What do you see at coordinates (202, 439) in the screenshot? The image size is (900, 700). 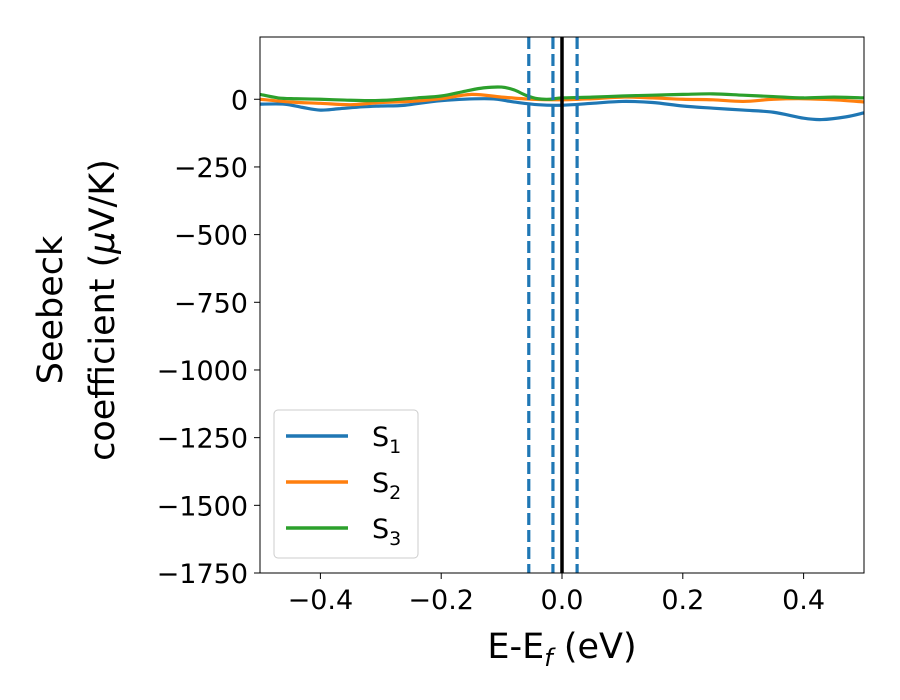 I see `y-tick-label: −1250` at bounding box center [202, 439].